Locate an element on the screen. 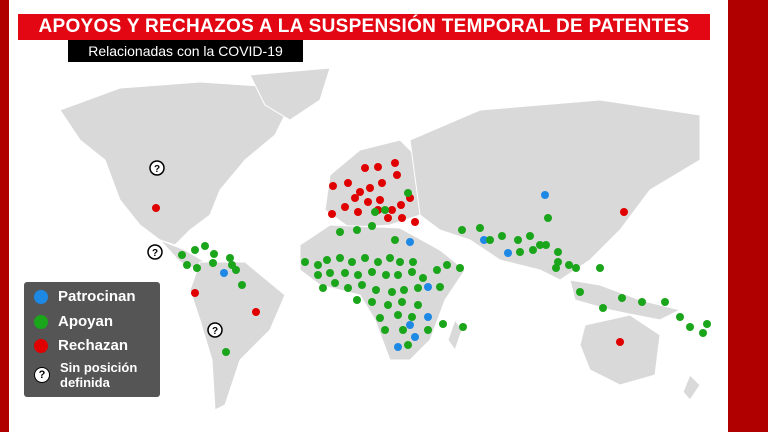 Image resolution: width=768 pixels, height=432 pixels. legend-label: Sin posición definida is located at coordinates (99, 375).